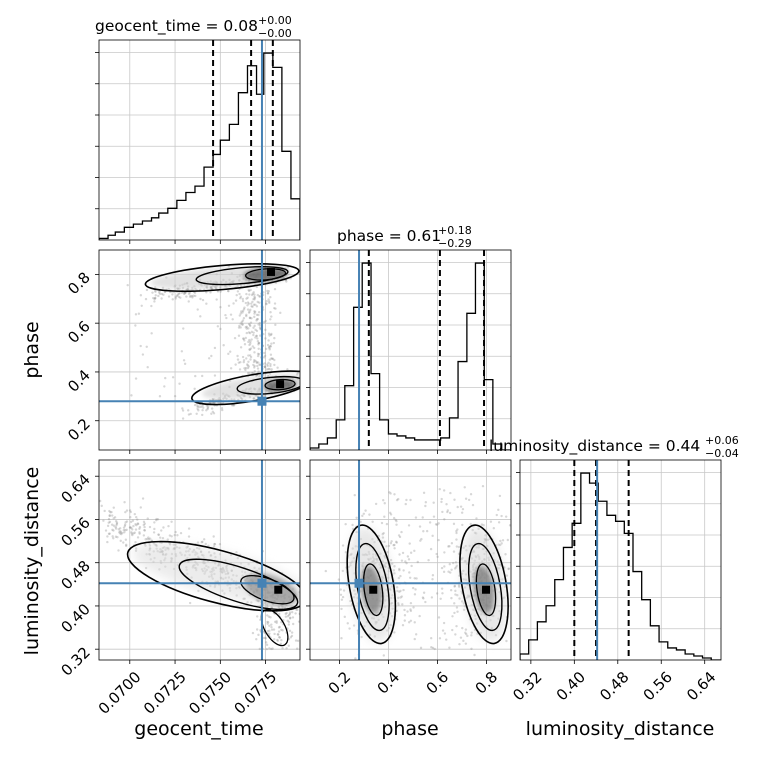 This screenshot has height=760, width=760. What do you see at coordinates (120, 693) in the screenshot?
I see `x-tick-label: 0.0700` at bounding box center [120, 693].